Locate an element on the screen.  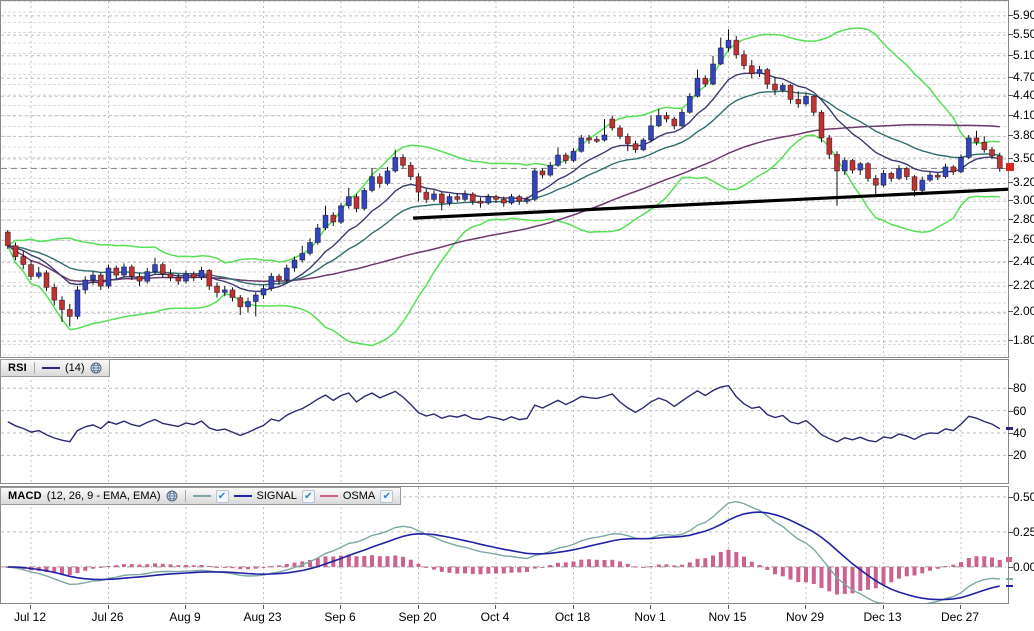
rsi-settings-globe-icon is located at coordinates (96, 368).